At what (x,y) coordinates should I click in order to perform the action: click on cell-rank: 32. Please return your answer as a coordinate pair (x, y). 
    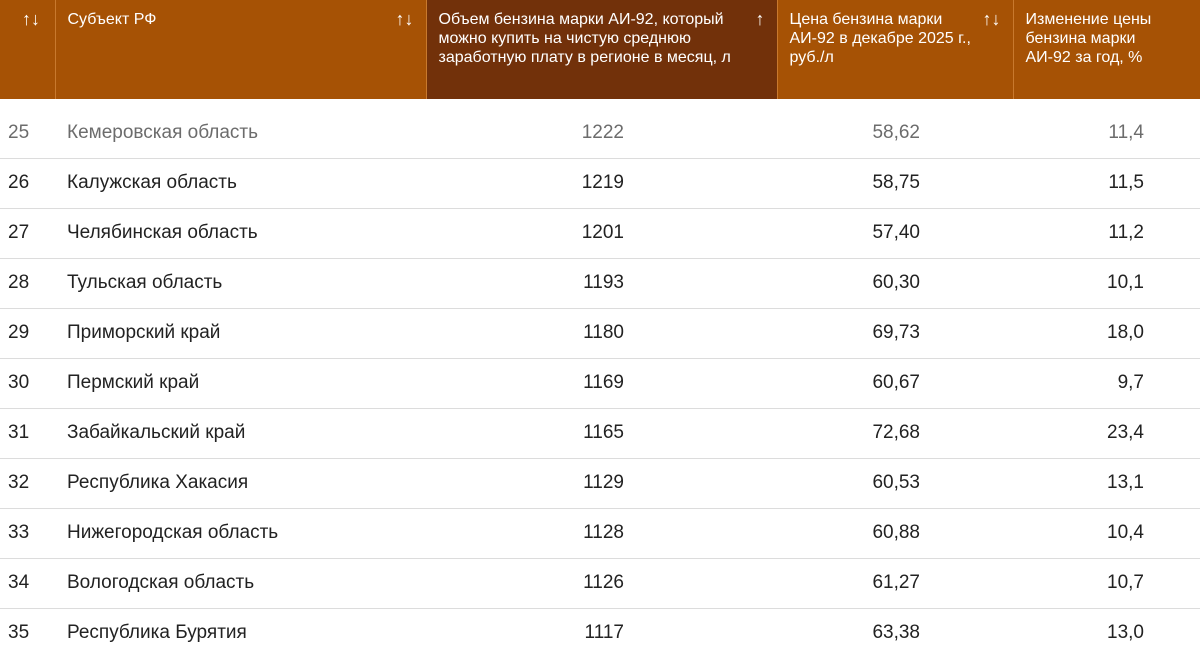
    Looking at the image, I should click on (27, 483).